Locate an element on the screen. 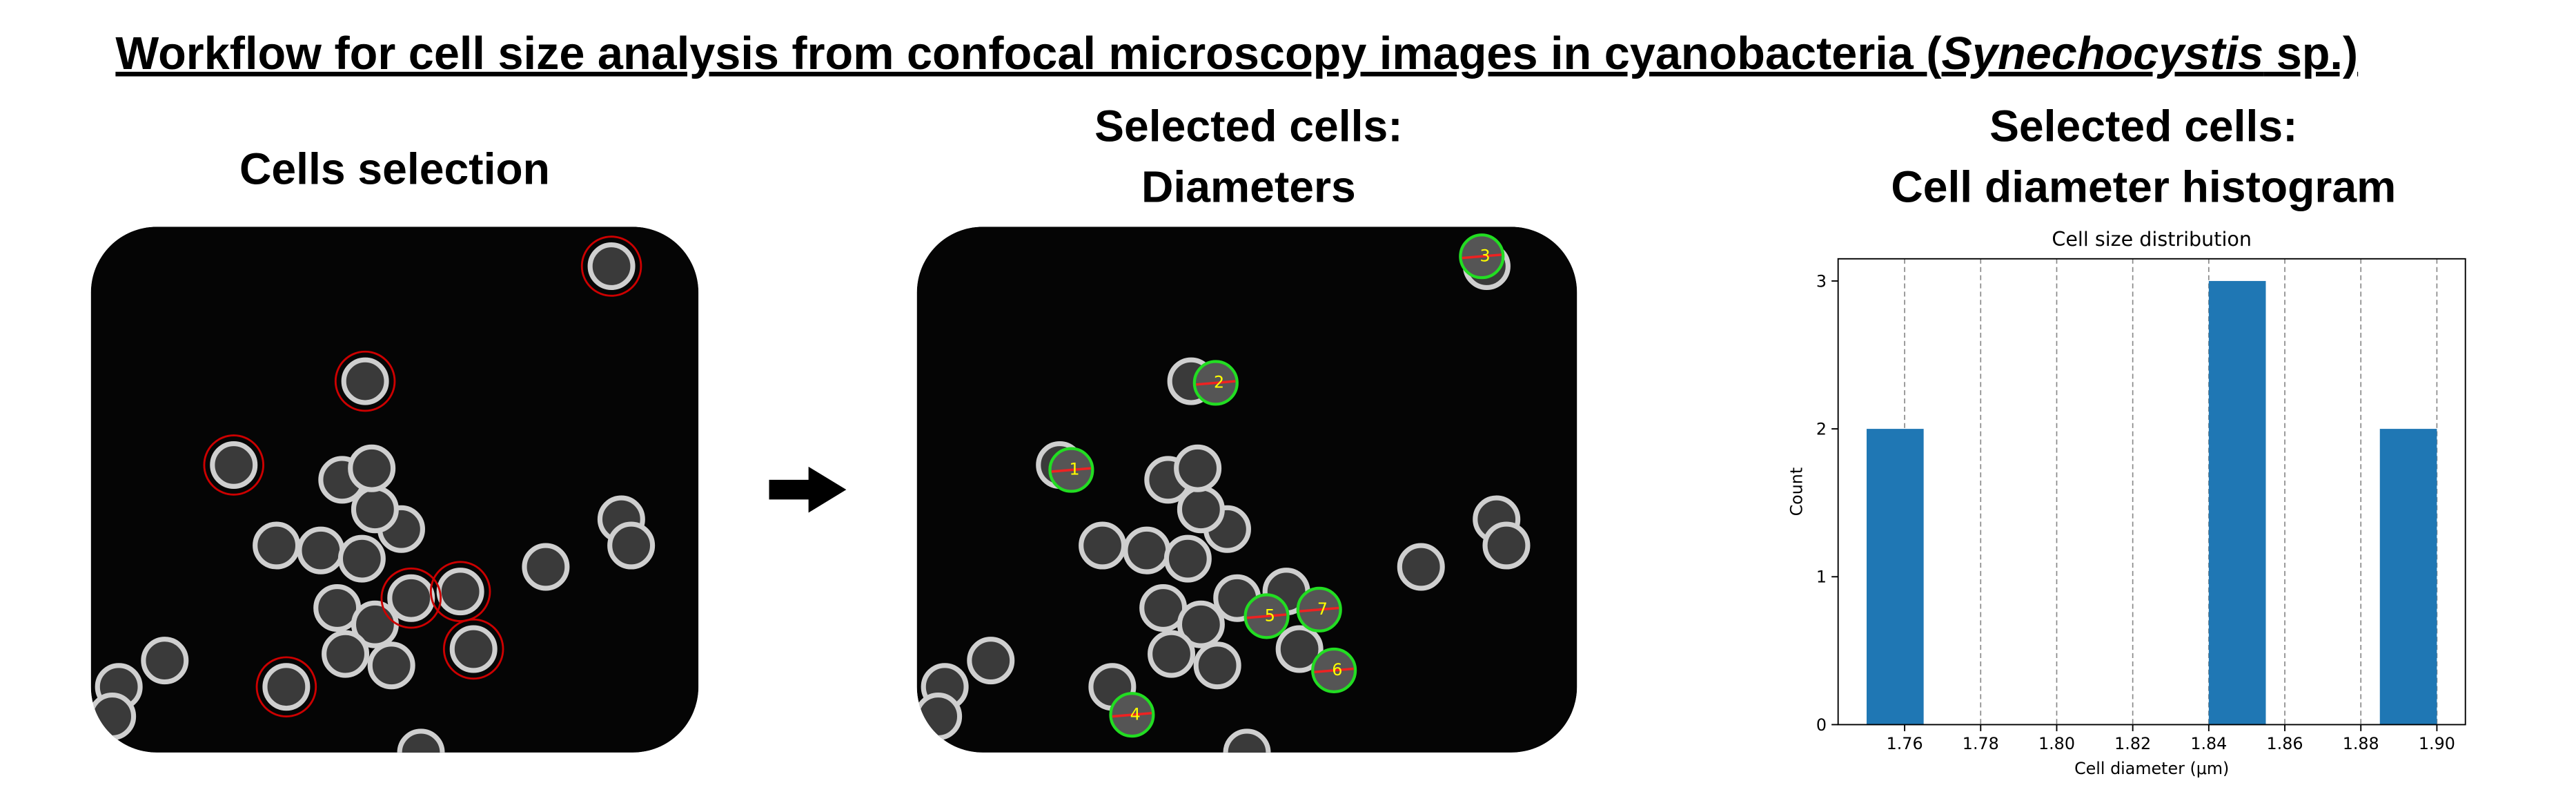 The width and height of the screenshot is (2576, 792). x-tick-label: 1.76 is located at coordinates (1905, 743).